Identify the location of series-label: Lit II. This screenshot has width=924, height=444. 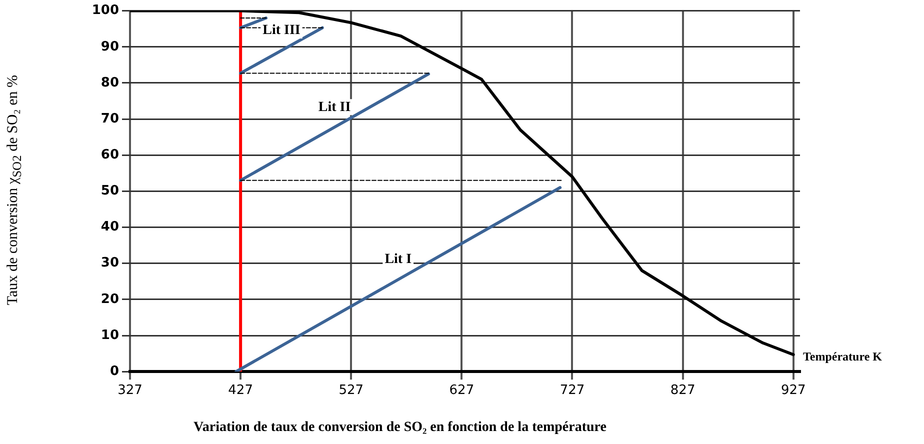
(334, 107).